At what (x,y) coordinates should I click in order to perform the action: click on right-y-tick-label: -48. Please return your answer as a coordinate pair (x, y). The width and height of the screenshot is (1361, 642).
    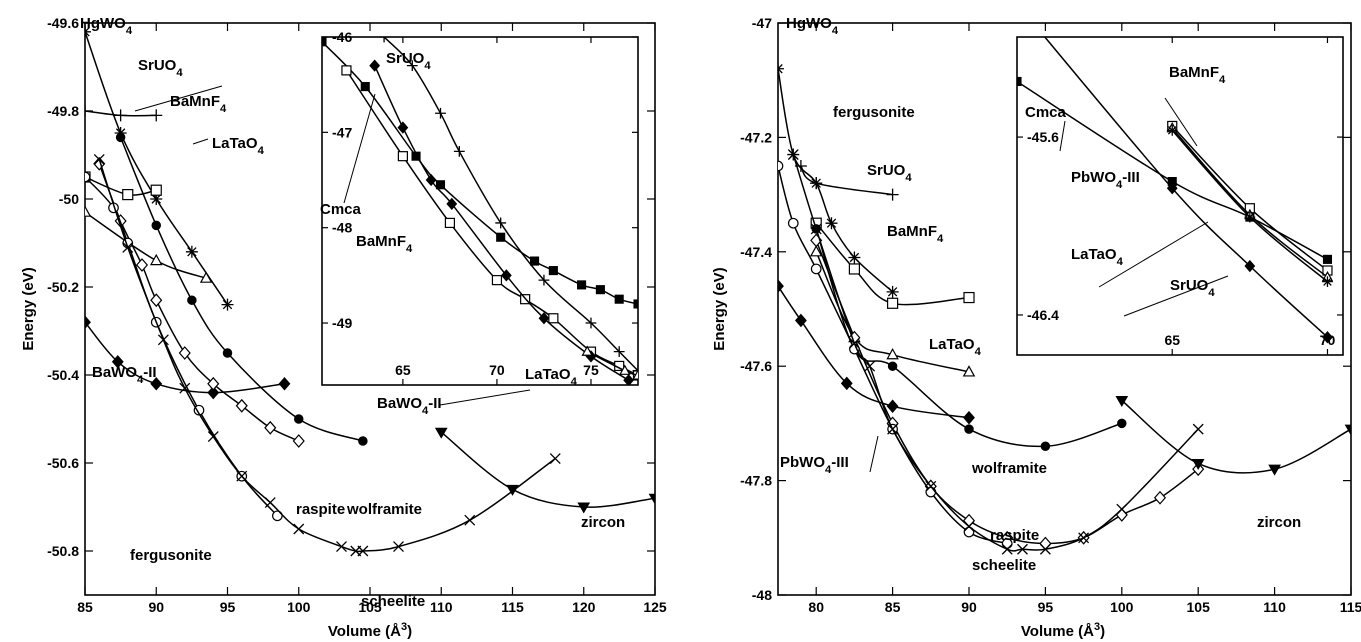
    Looking at the image, I should click on (762, 595).